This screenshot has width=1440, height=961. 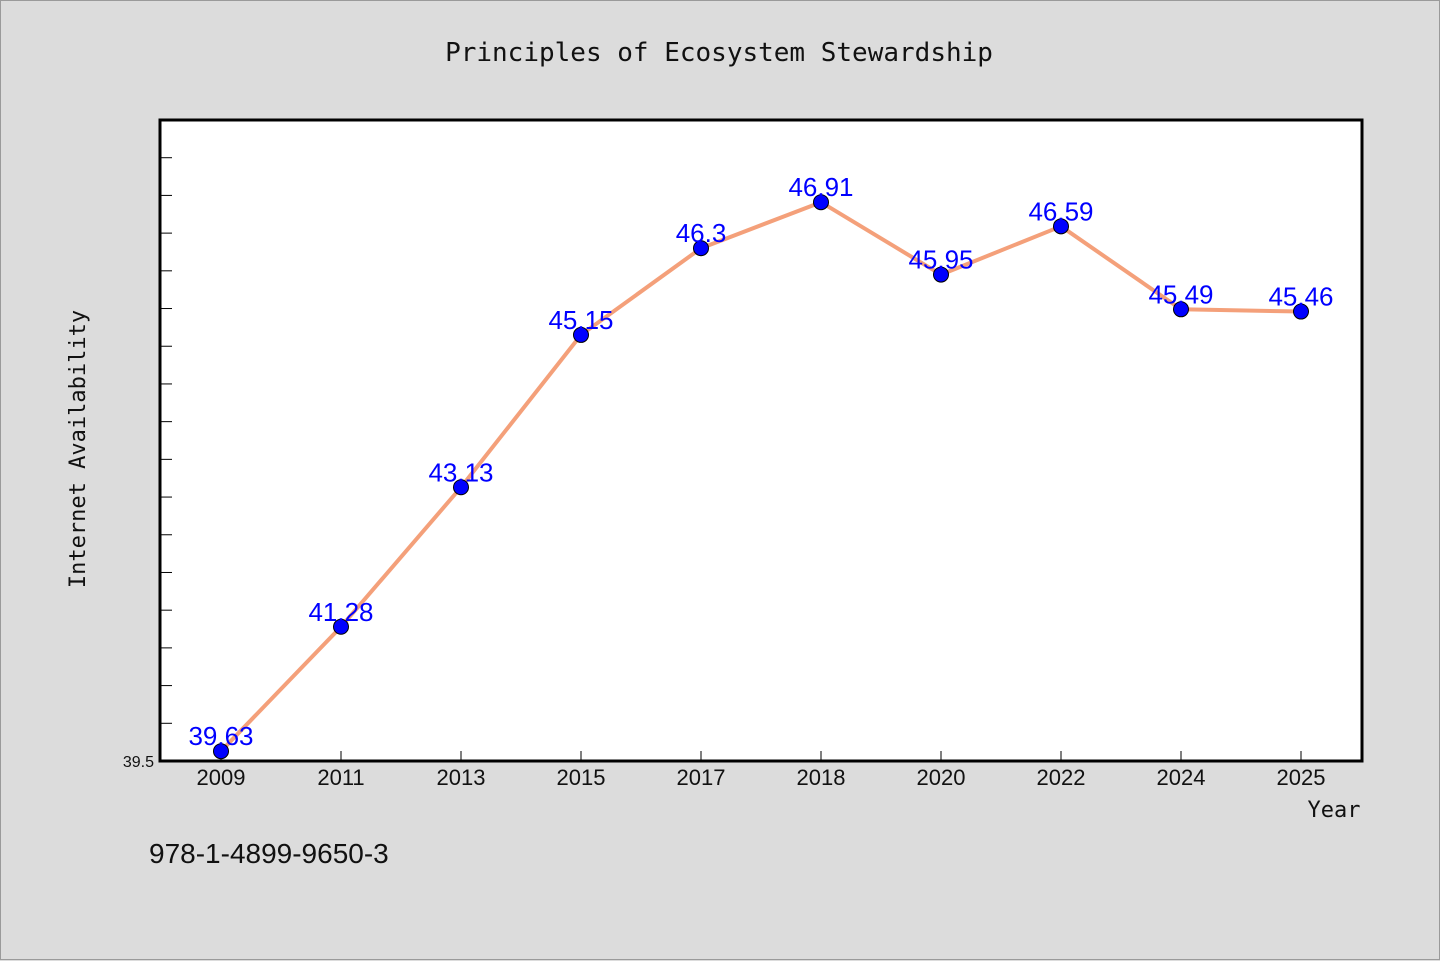 What do you see at coordinates (220, 736) in the screenshot?
I see `data-point-label: 39.63` at bounding box center [220, 736].